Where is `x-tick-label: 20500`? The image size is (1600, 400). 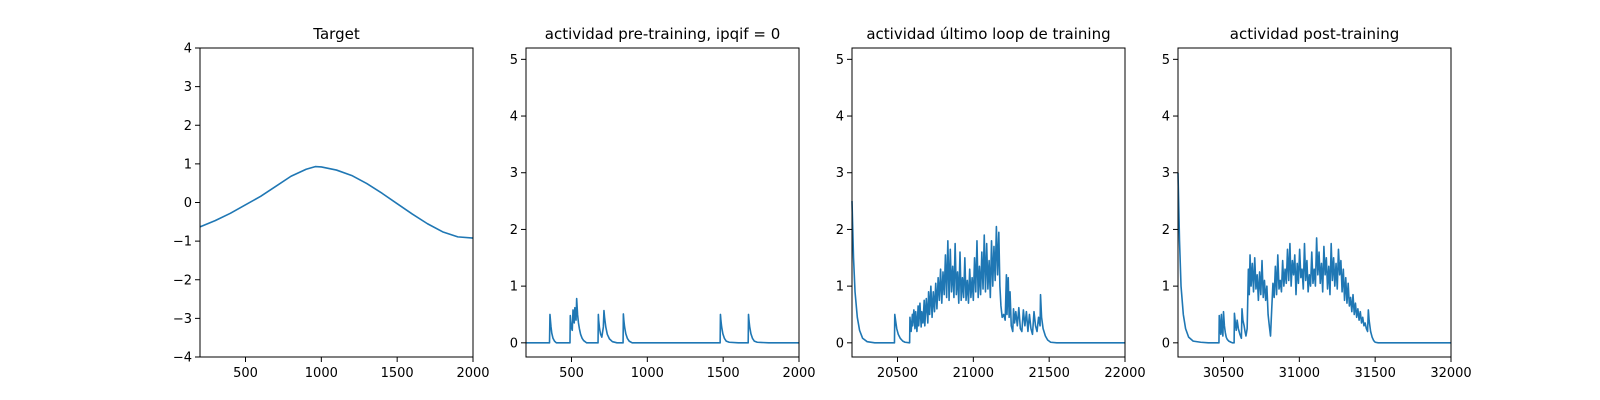 x-tick-label: 20500 is located at coordinates (897, 373).